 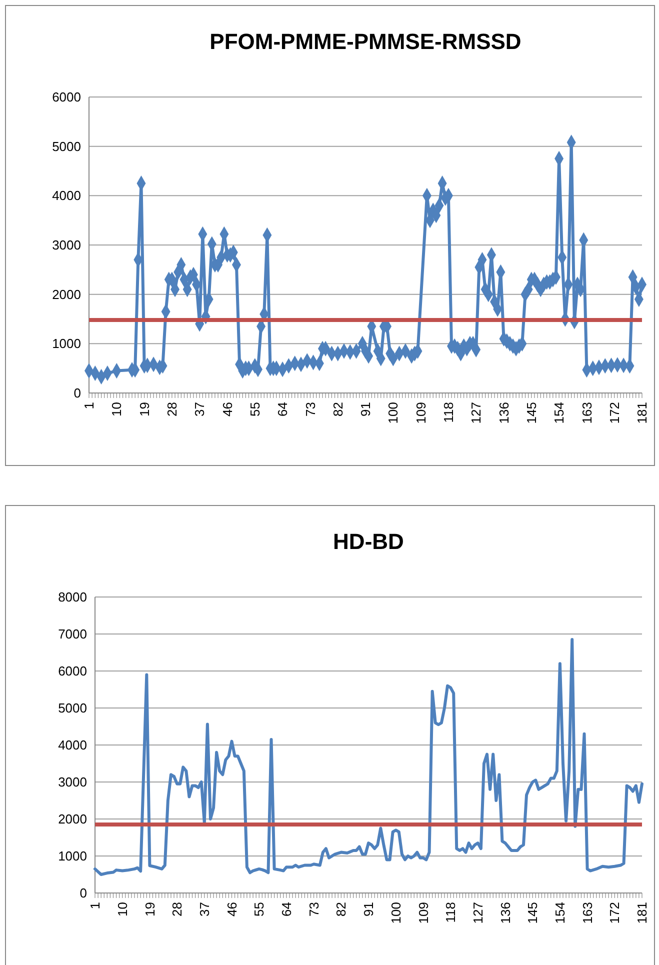 I want to click on chart-title: HD-BD, so click(x=368, y=541).